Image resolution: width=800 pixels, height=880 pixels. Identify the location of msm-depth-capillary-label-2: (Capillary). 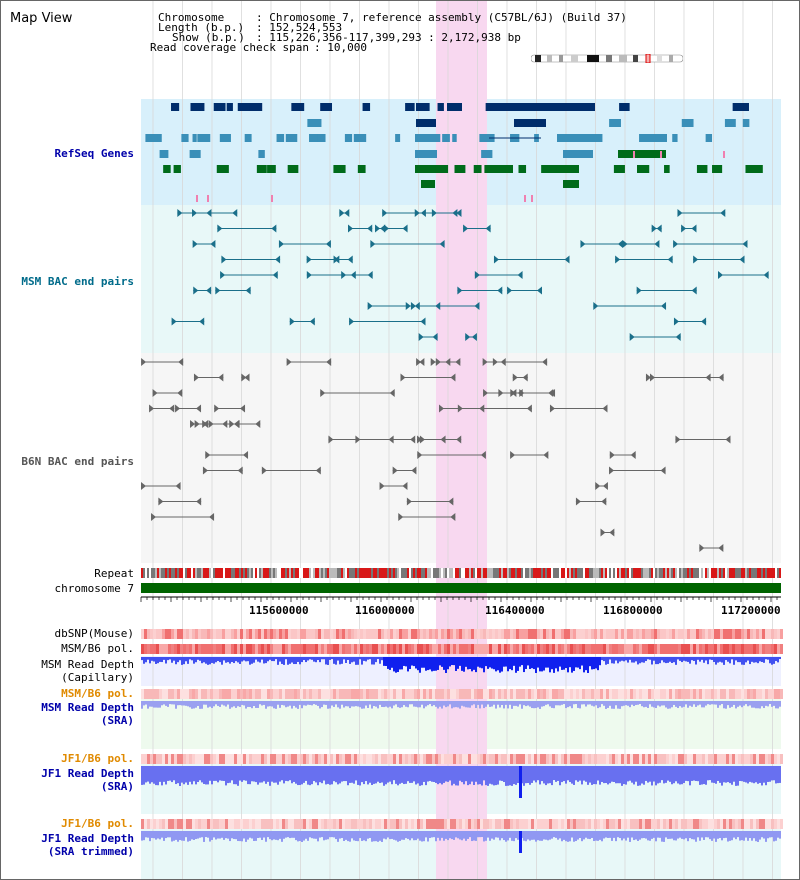
(97, 677).